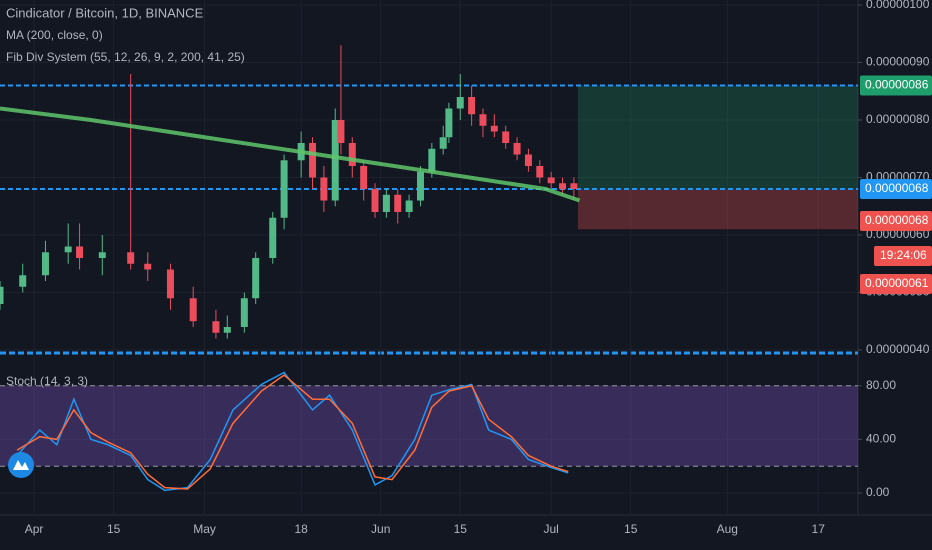 This screenshot has width=932, height=550. What do you see at coordinates (290, 154) in the screenshot?
I see `ma-line` at bounding box center [290, 154].